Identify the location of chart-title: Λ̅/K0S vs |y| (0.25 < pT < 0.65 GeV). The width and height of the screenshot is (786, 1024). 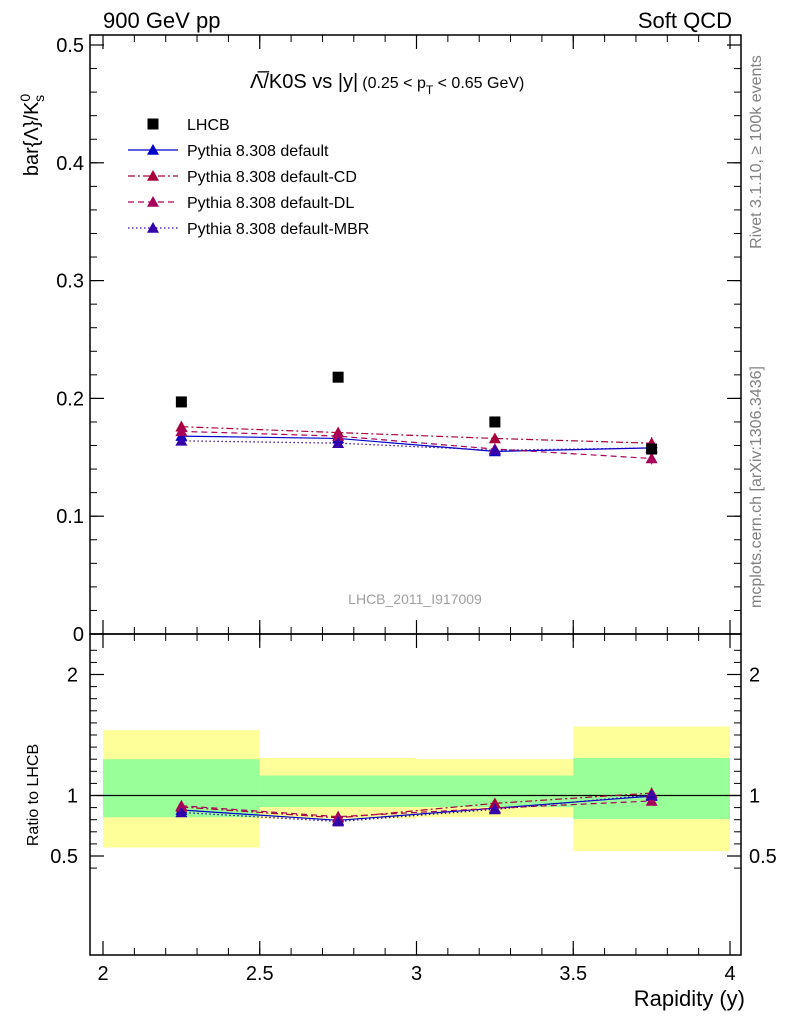
(387, 83).